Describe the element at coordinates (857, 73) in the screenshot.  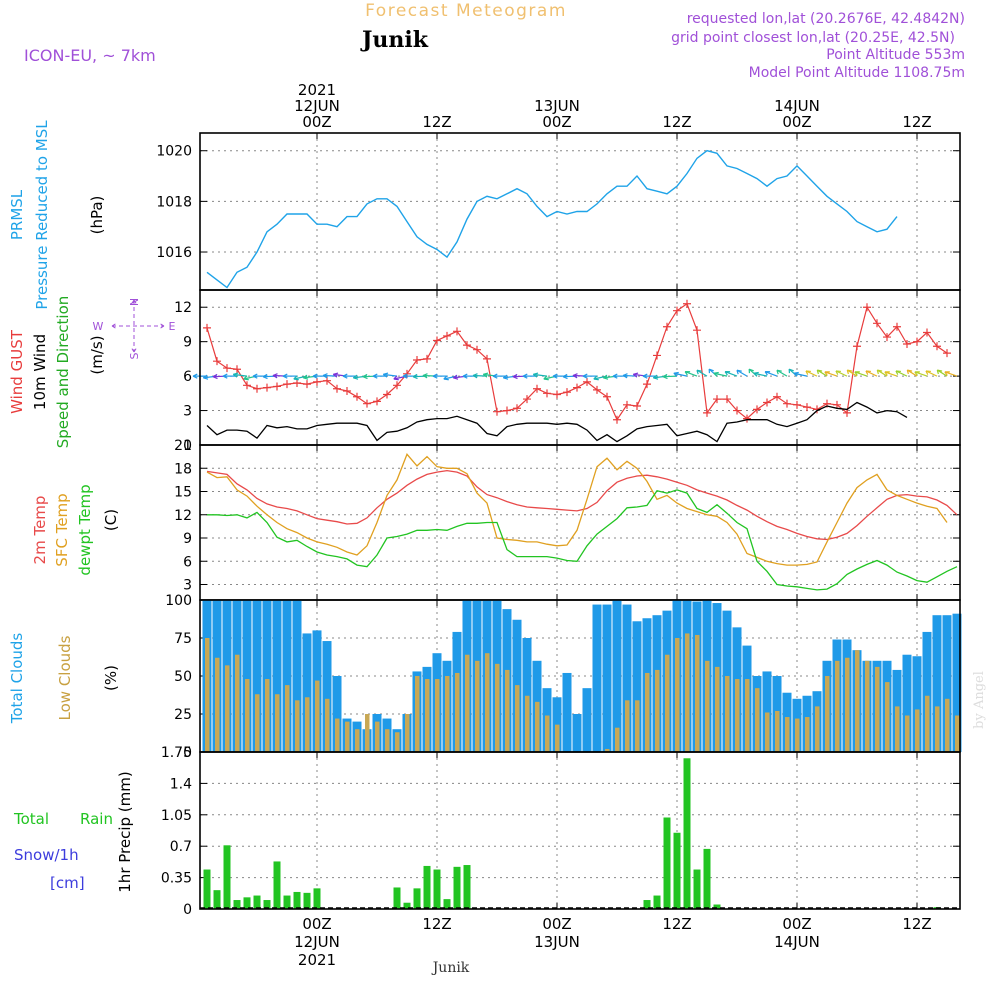
I see `info-line-model-altitude: Model Point Altitude 1108.75m` at that location.